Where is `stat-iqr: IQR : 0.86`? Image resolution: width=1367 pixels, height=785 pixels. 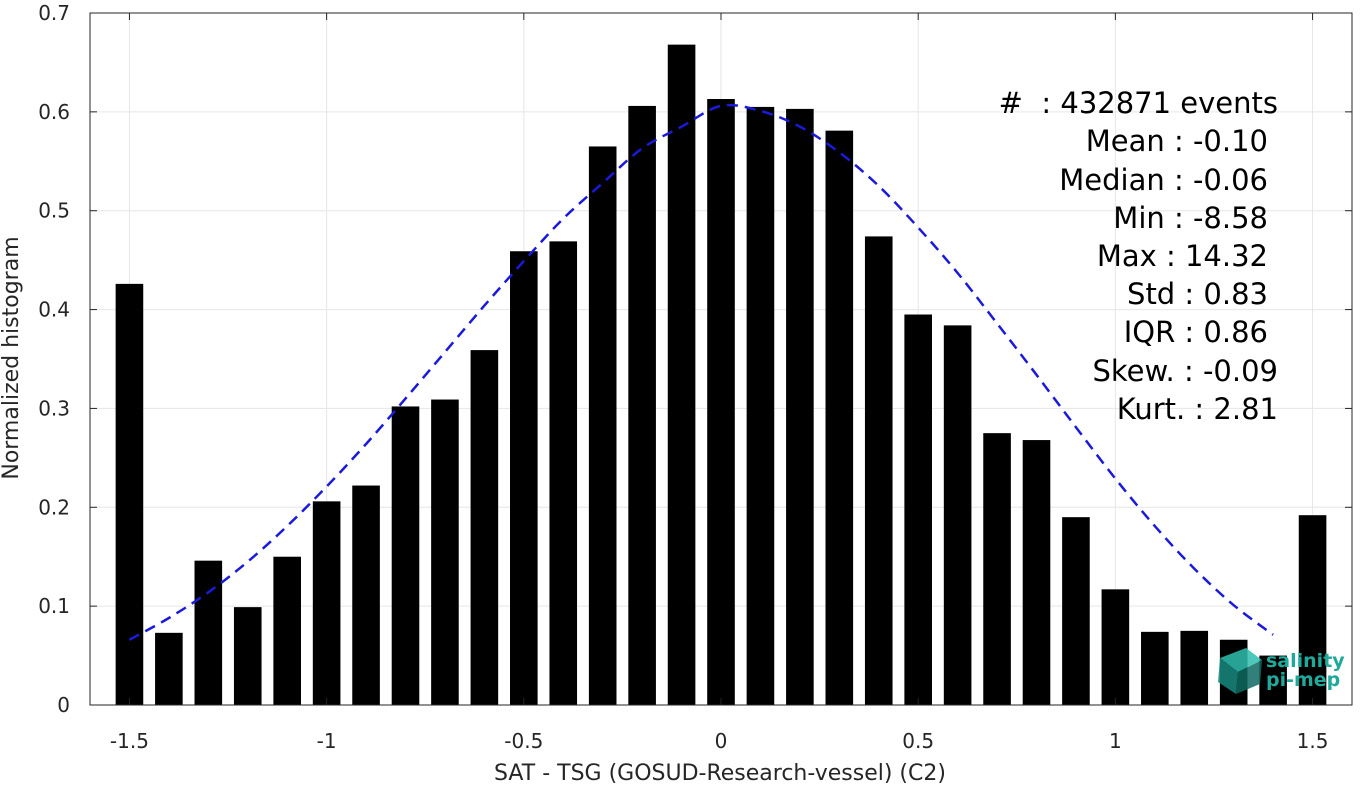 stat-iqr: IQR : 0.86 is located at coordinates (1196, 332).